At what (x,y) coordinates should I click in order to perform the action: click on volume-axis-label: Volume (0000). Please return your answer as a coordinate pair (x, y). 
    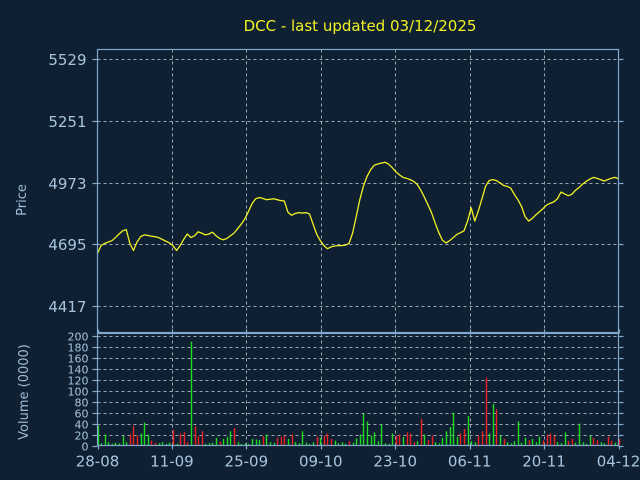
    Looking at the image, I should click on (24, 392).